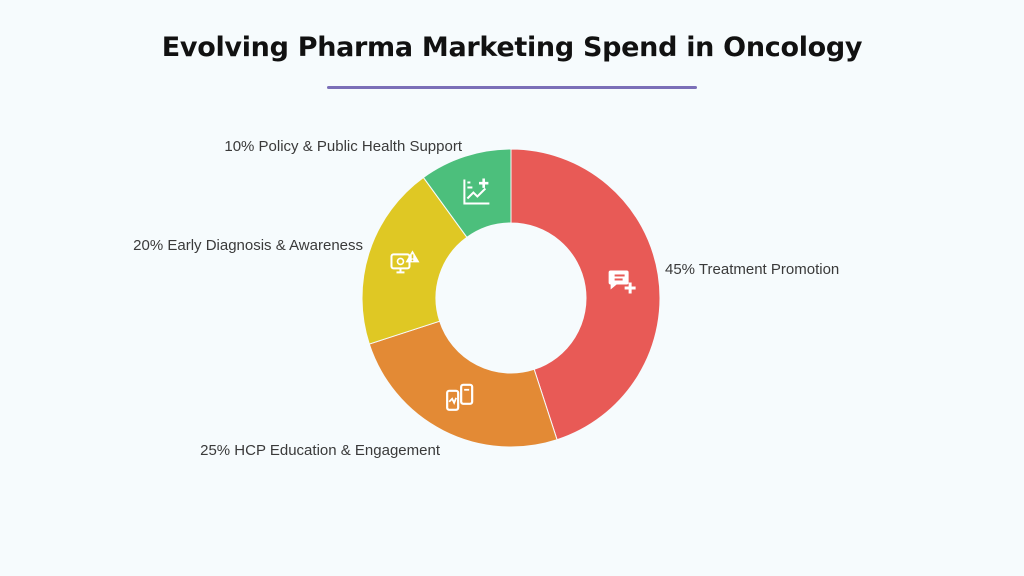 The image size is (1024, 576). Describe the element at coordinates (460, 397) in the screenshot. I see `devices-chart-icon` at that location.